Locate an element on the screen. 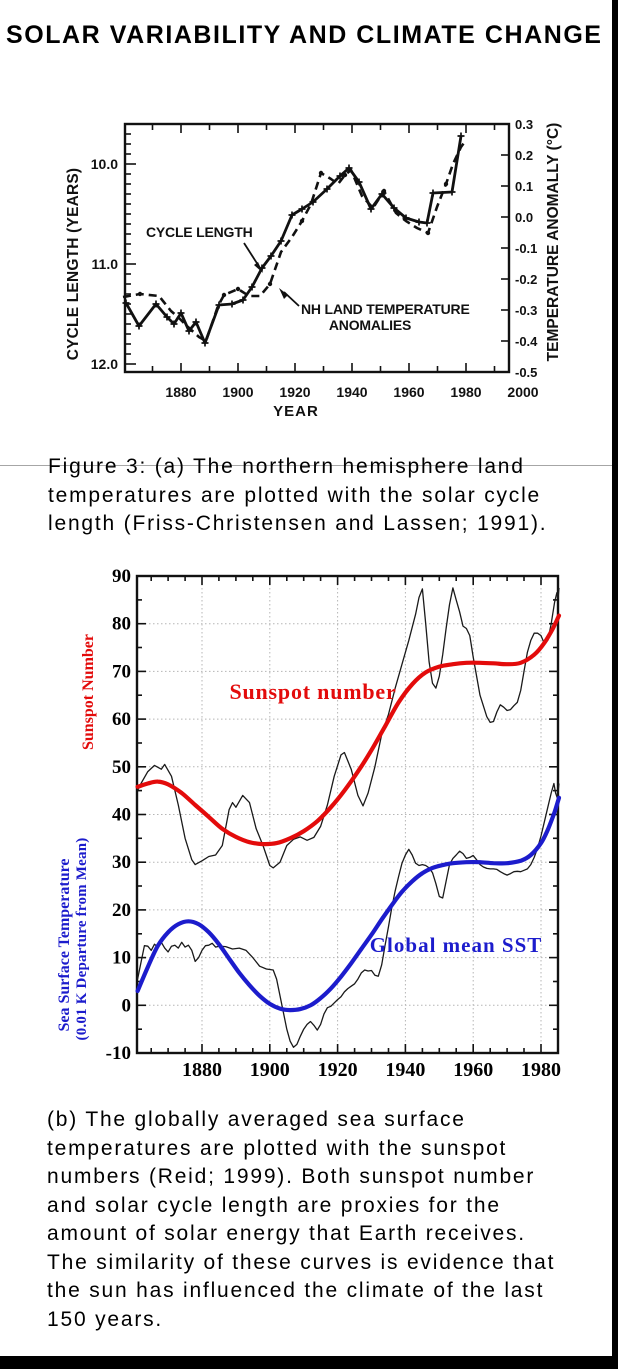 The image size is (618, 1369). svg-text: 40 is located at coordinates (121, 815).